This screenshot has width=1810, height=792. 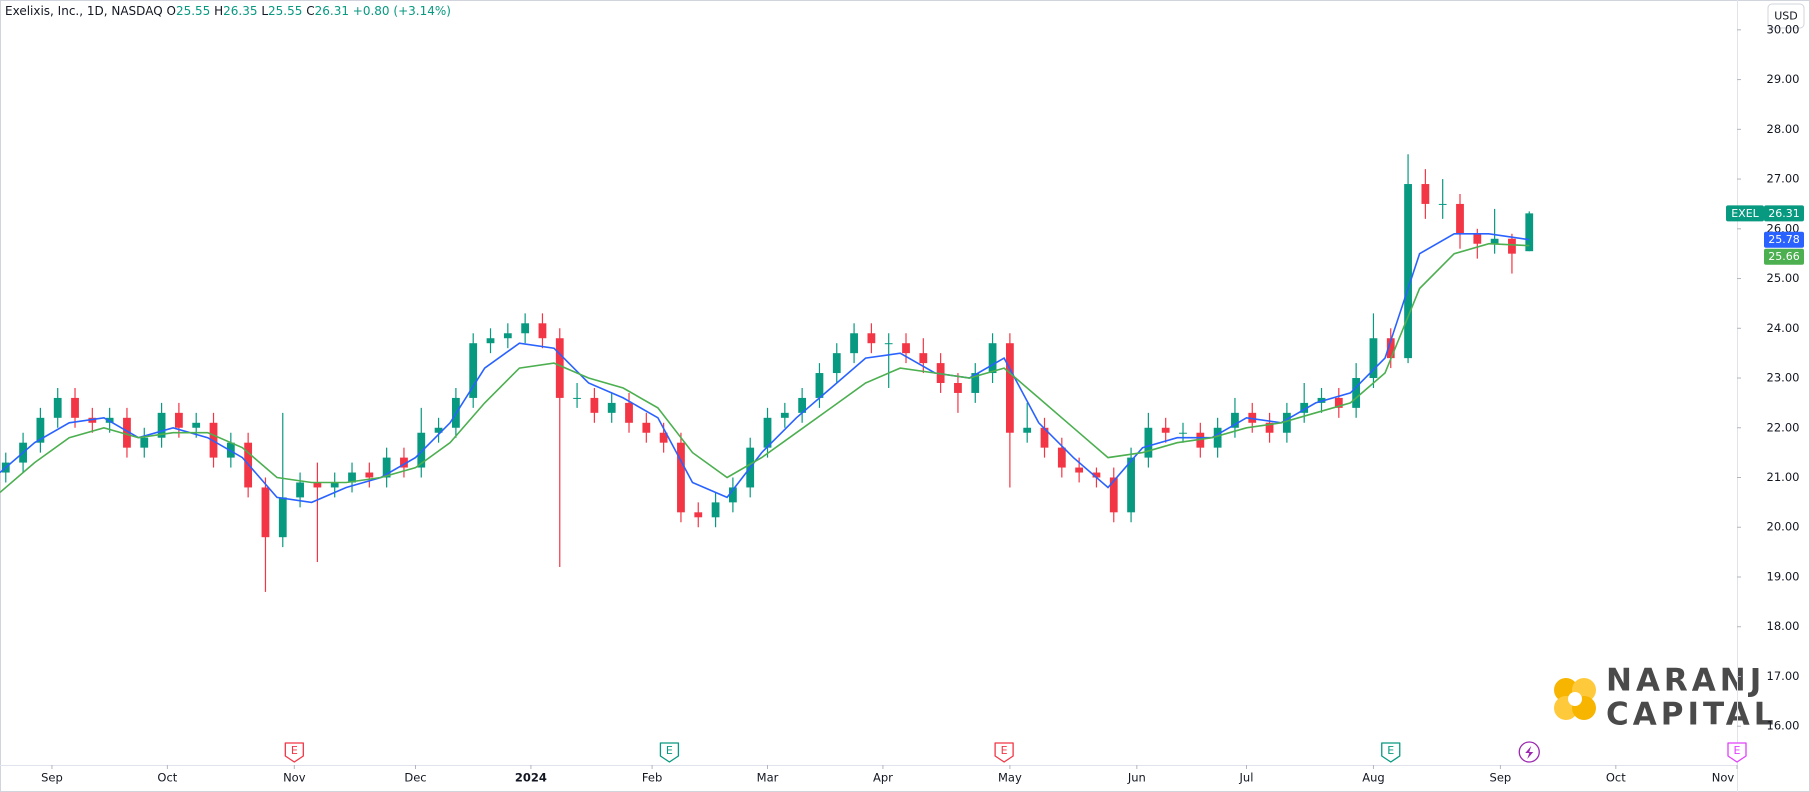 What do you see at coordinates (171, 11) in the screenshot?
I see `ohlc-key: O` at bounding box center [171, 11].